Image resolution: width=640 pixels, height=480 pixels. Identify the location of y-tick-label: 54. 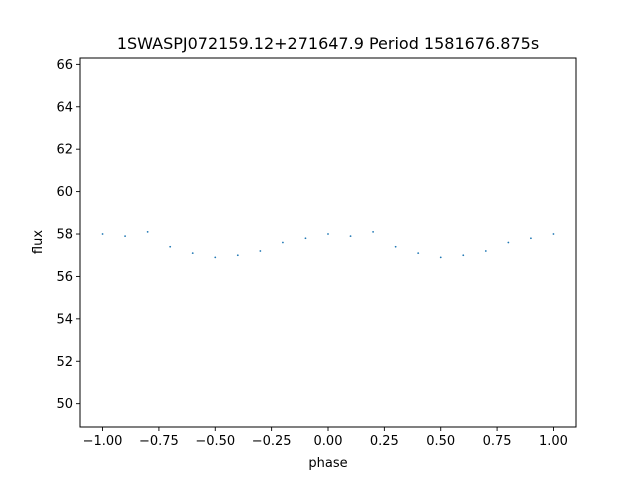
(64, 319).